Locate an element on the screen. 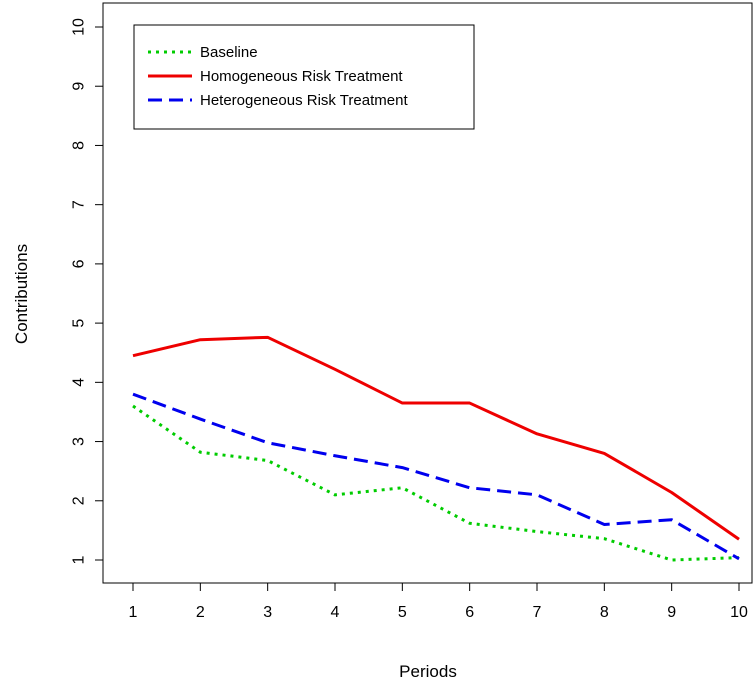  y-tick-label: 8 is located at coordinates (79, 145).